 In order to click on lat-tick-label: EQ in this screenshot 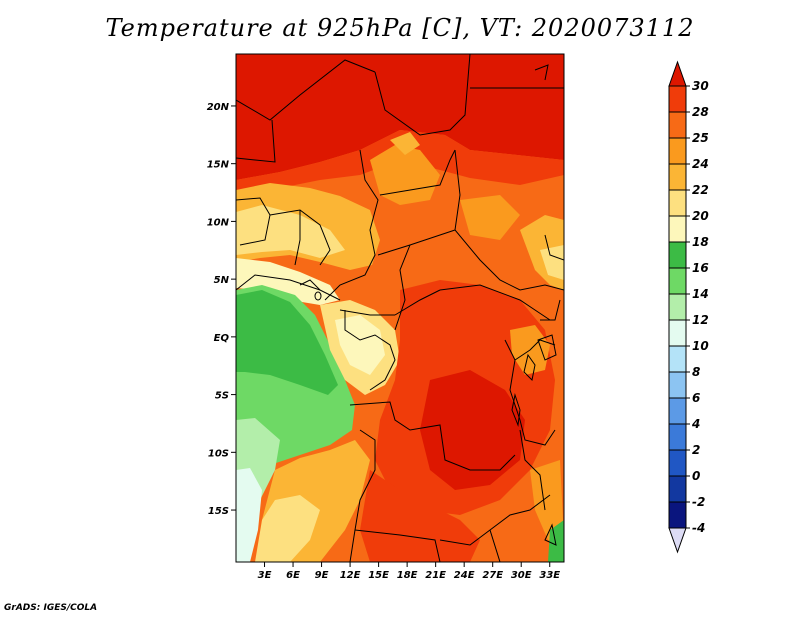, I will do `click(222, 338)`.